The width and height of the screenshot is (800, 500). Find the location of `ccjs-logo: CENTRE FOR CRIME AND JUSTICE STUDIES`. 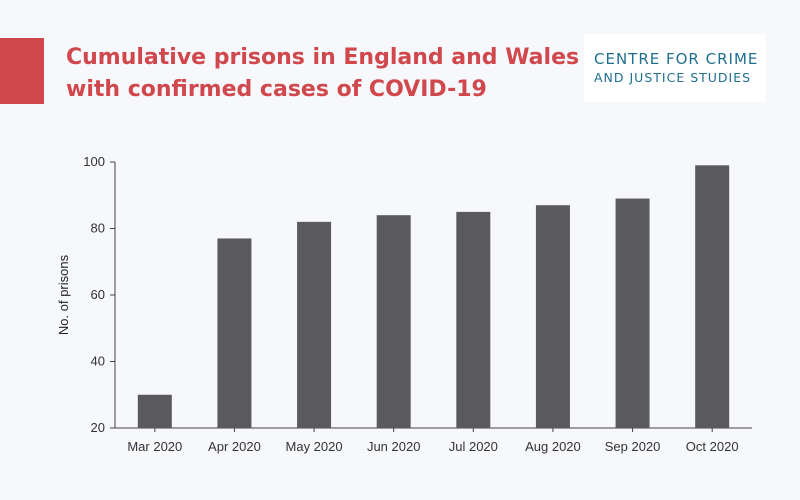

ccjs-logo: CENTRE FOR CRIME AND JUSTICE STUDIES is located at coordinates (675, 68).